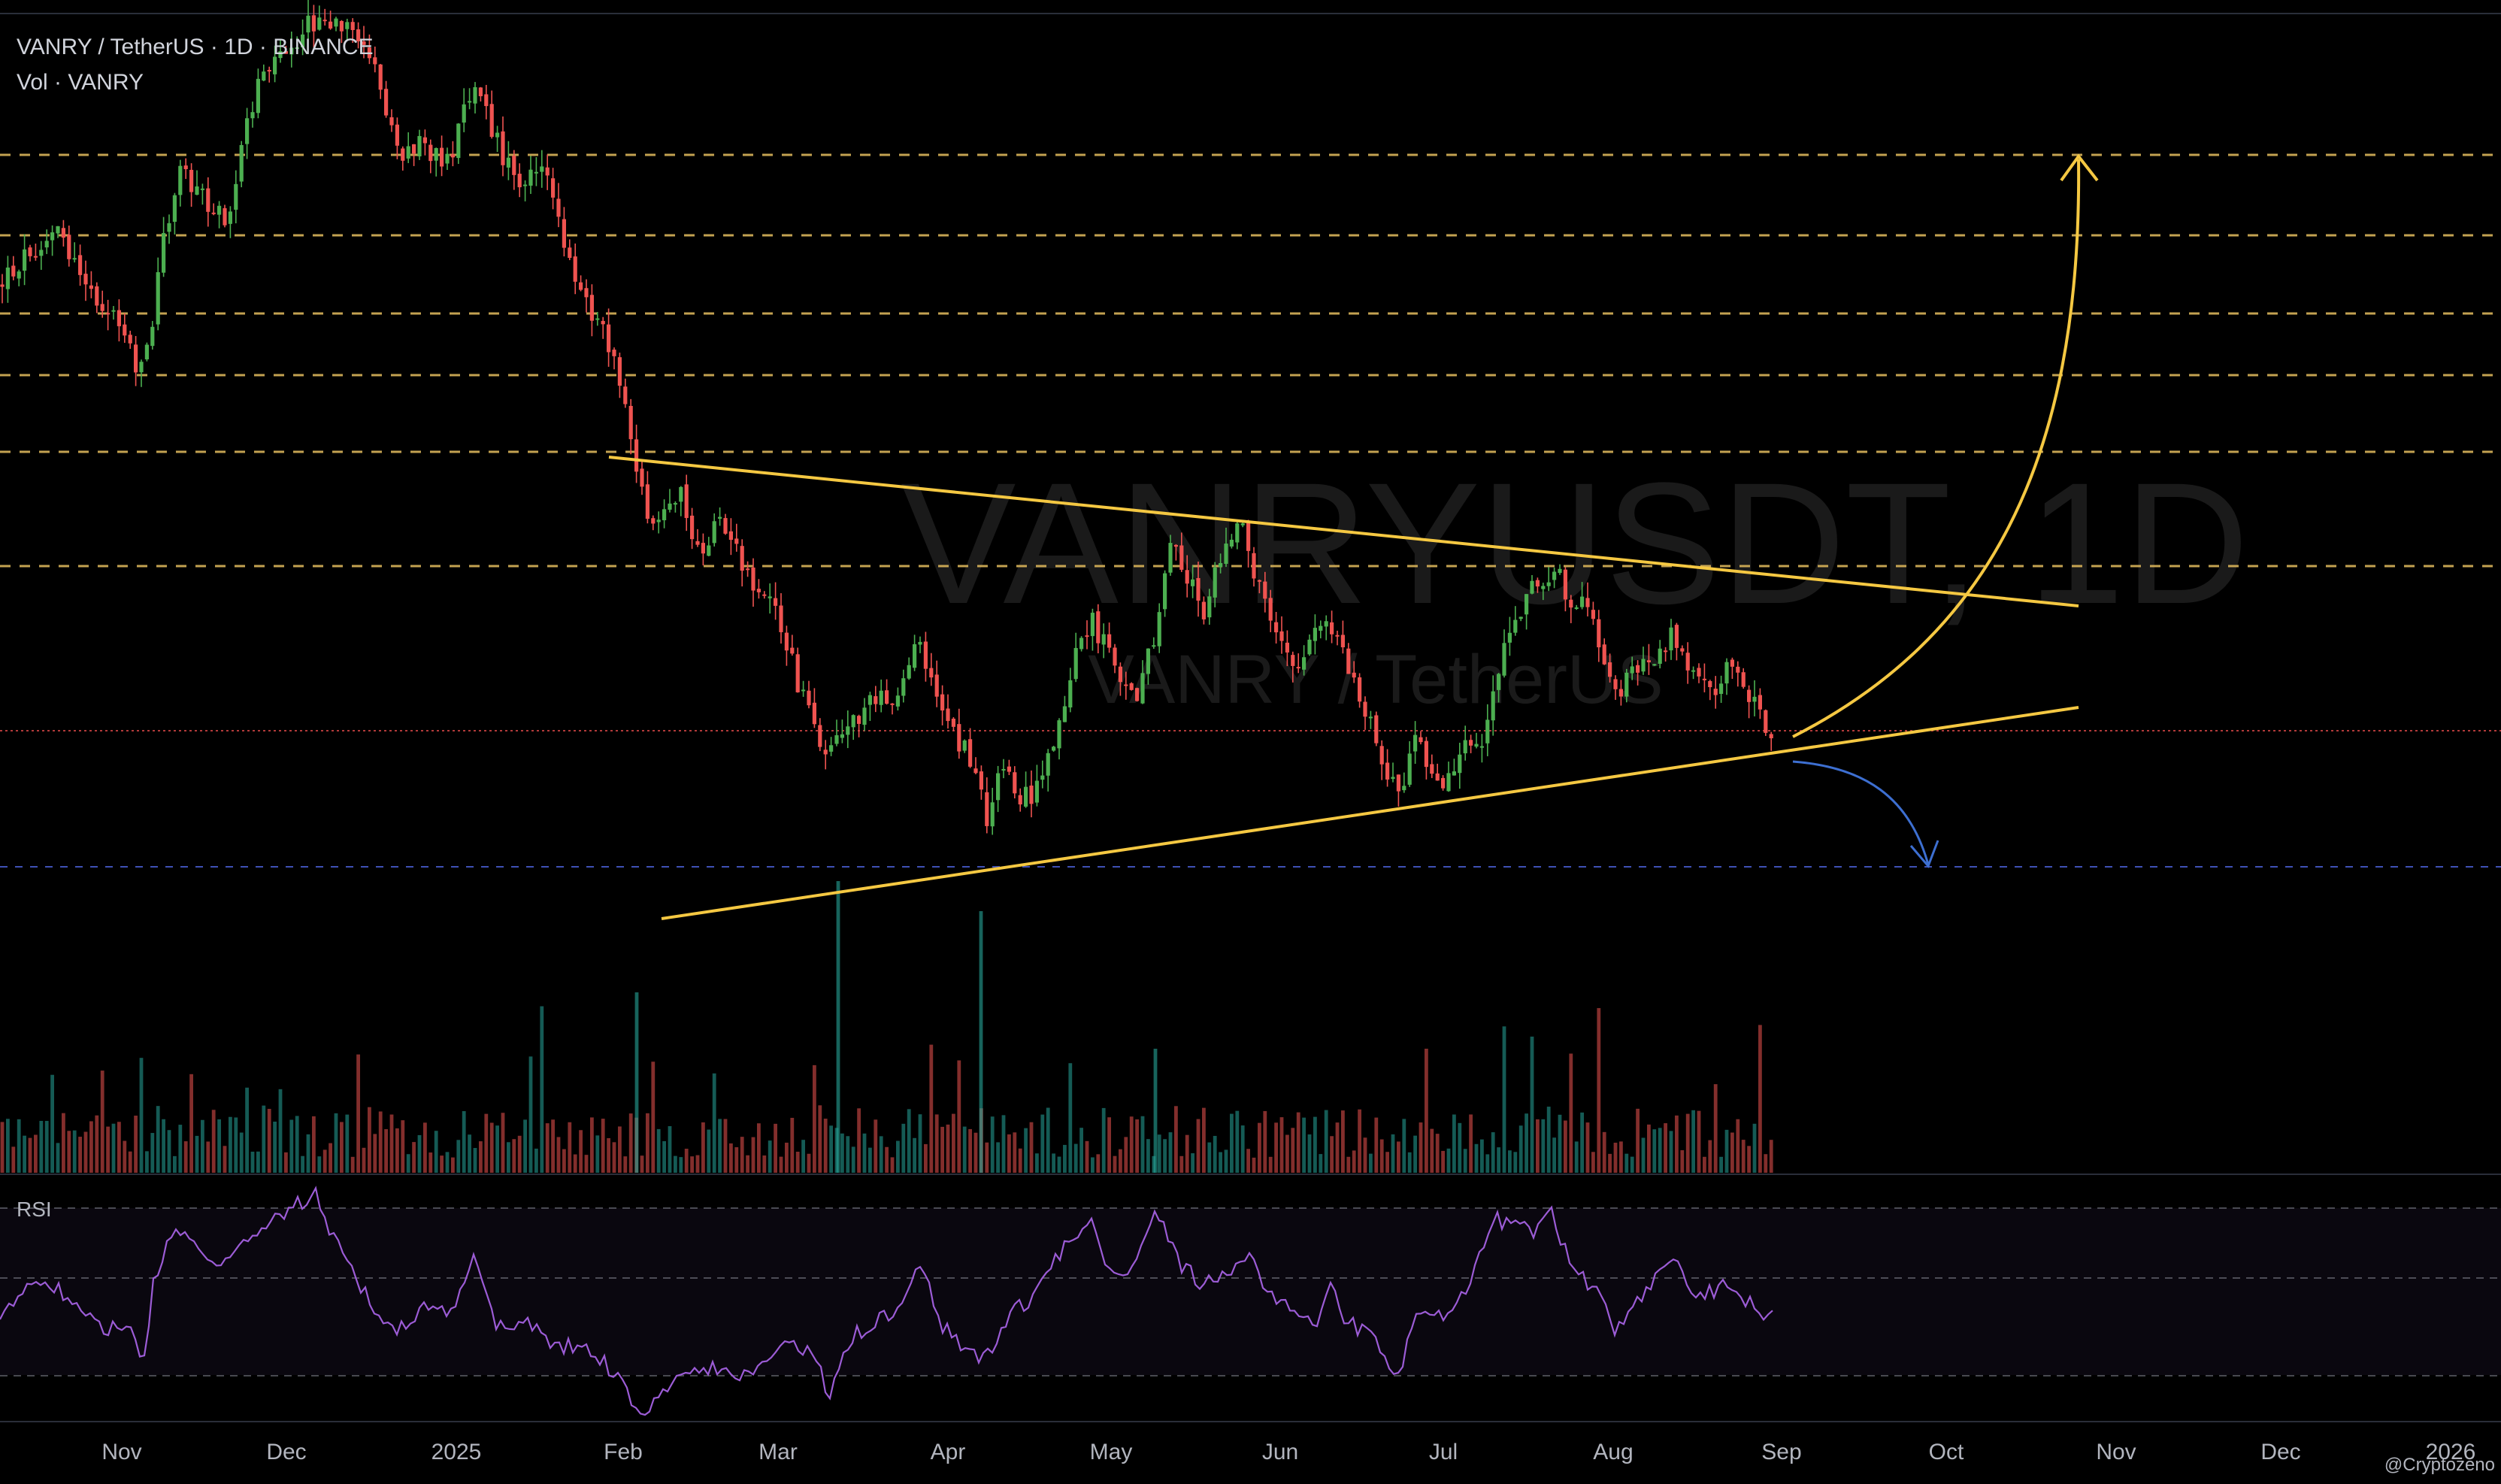 The width and height of the screenshot is (2501, 1484). What do you see at coordinates (456, 1452) in the screenshot?
I see `time-axis-tick-label: 2025` at bounding box center [456, 1452].